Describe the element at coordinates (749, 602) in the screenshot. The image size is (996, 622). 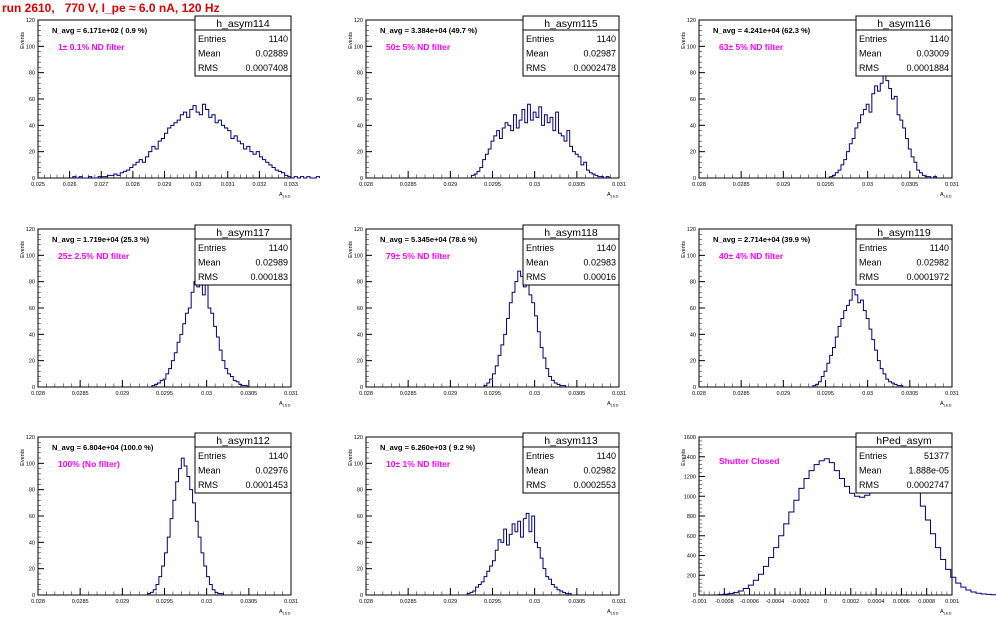
I see `x-tick-label: -0.0006` at that location.